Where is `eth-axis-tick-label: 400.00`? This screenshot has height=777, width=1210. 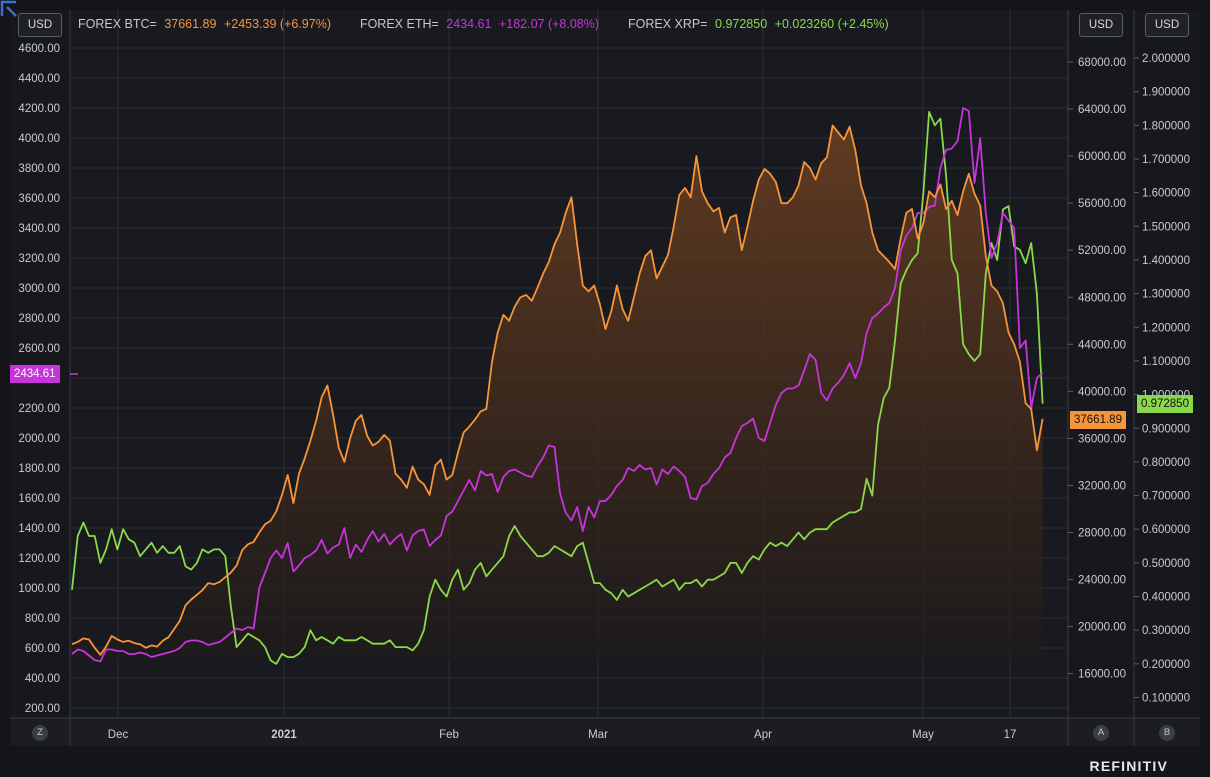 eth-axis-tick-label: 400.00 is located at coordinates (42, 679).